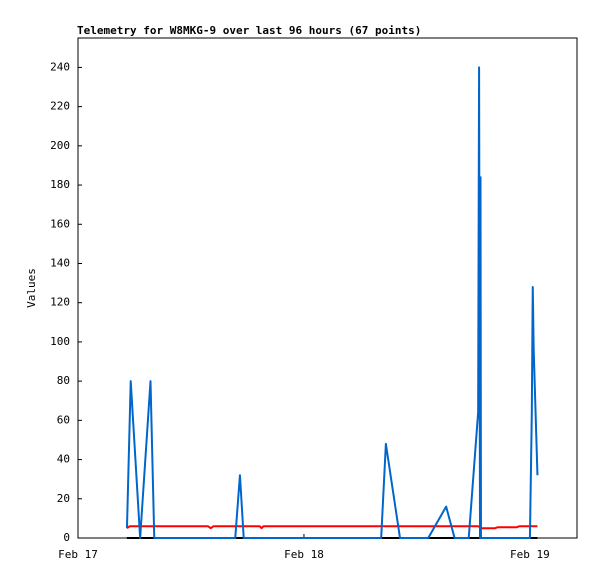  Describe the element at coordinates (60, 106) in the screenshot. I see `y-tick-label: 220` at that location.